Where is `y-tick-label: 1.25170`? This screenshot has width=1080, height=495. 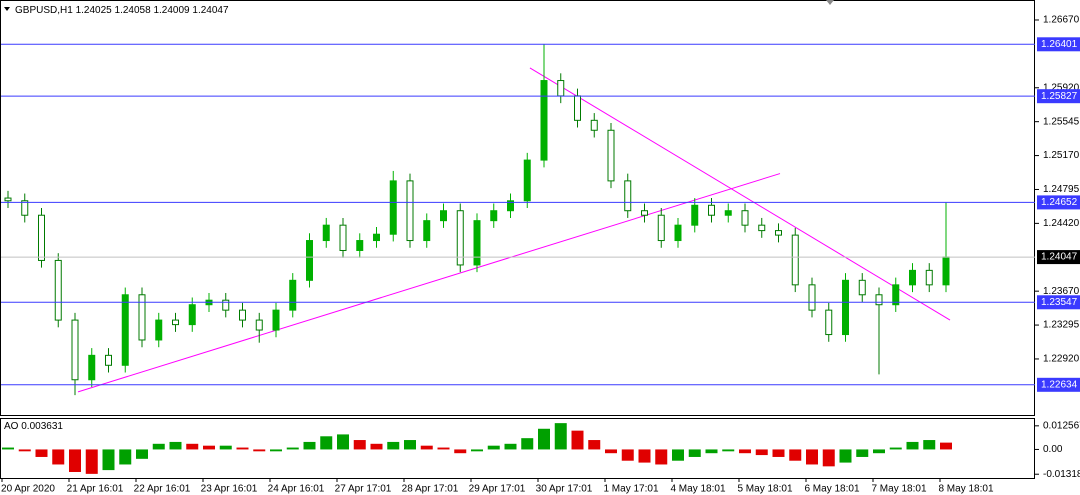 y-tick-label: 1.25170 is located at coordinates (1061, 155).